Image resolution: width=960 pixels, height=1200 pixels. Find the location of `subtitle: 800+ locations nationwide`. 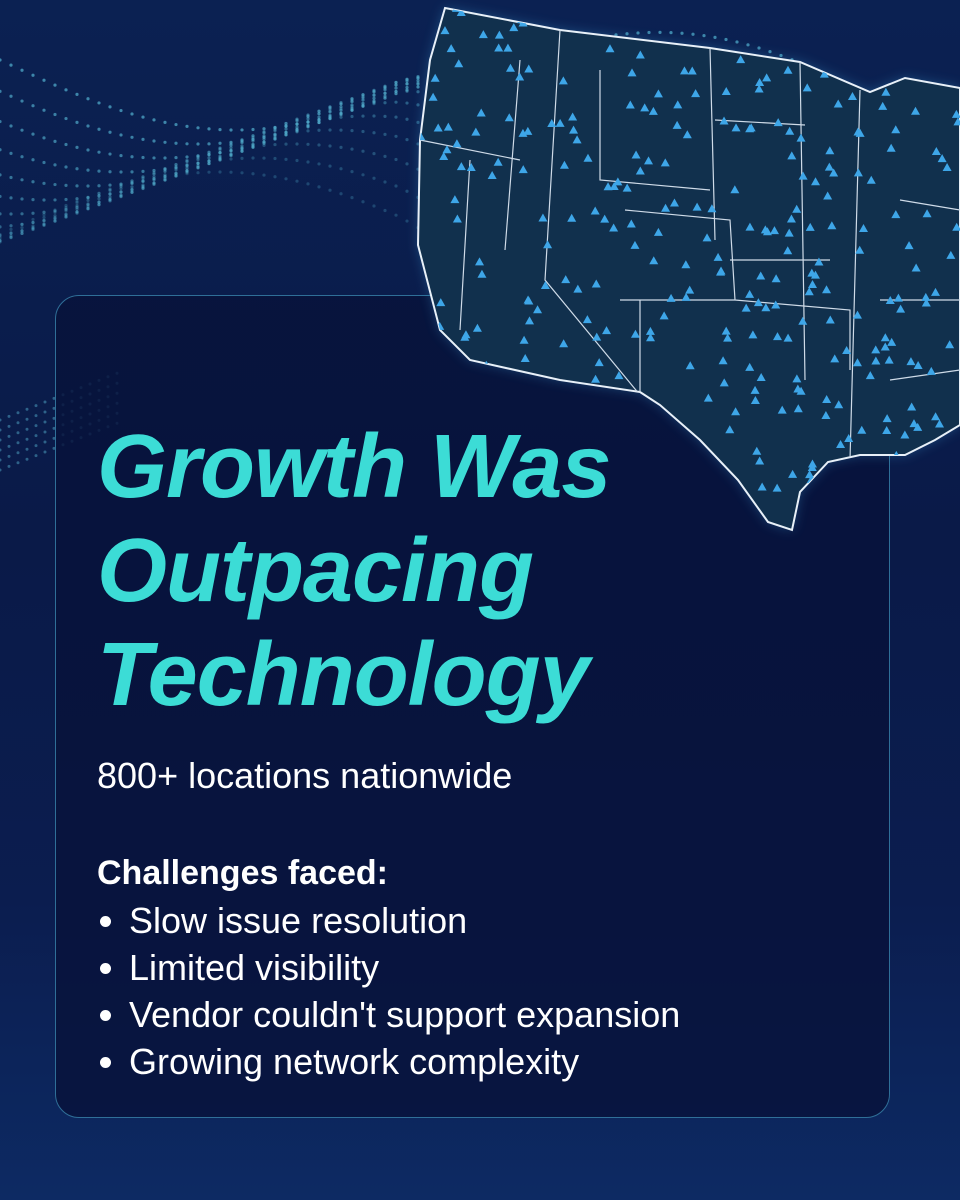

subtitle: 800+ locations nationwide is located at coordinates (305, 775).